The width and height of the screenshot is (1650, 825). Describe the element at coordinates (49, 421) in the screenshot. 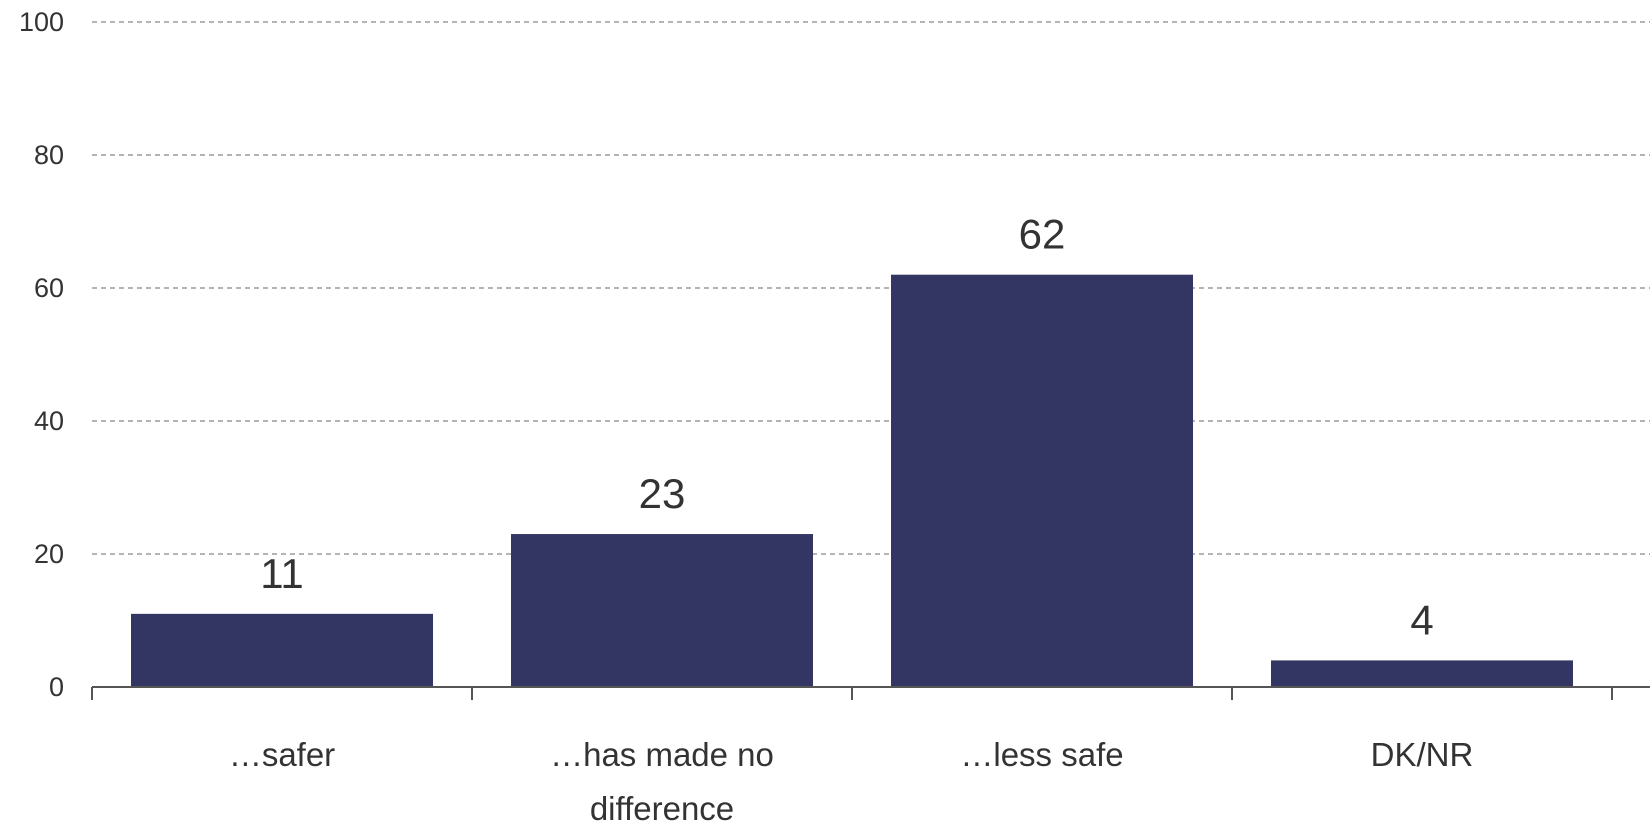

I see `y-tick-label: 40` at that location.